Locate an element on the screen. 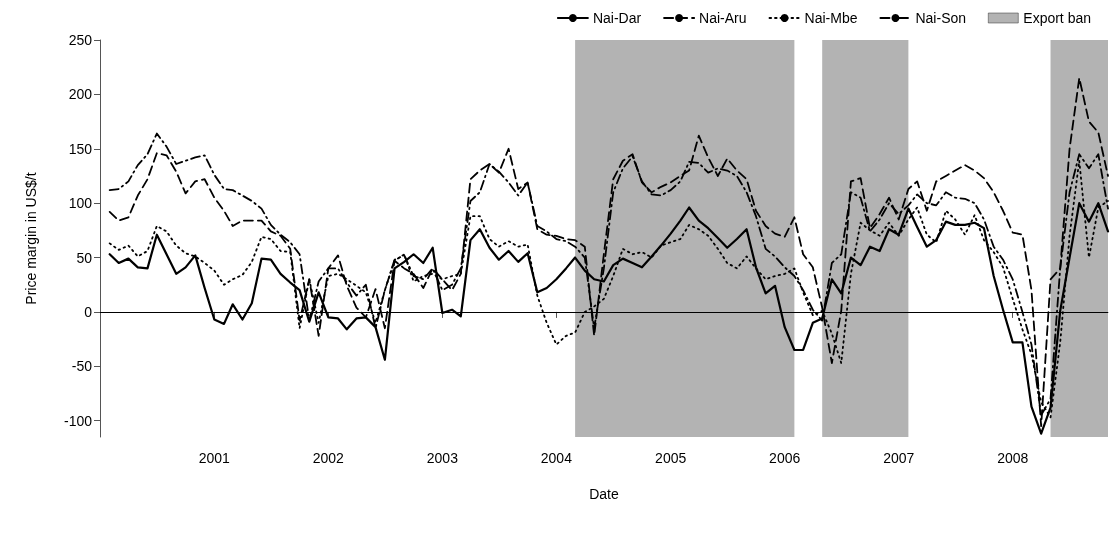 This screenshot has width=1110, height=535. x-tick-label: 2006 is located at coordinates (785, 458).